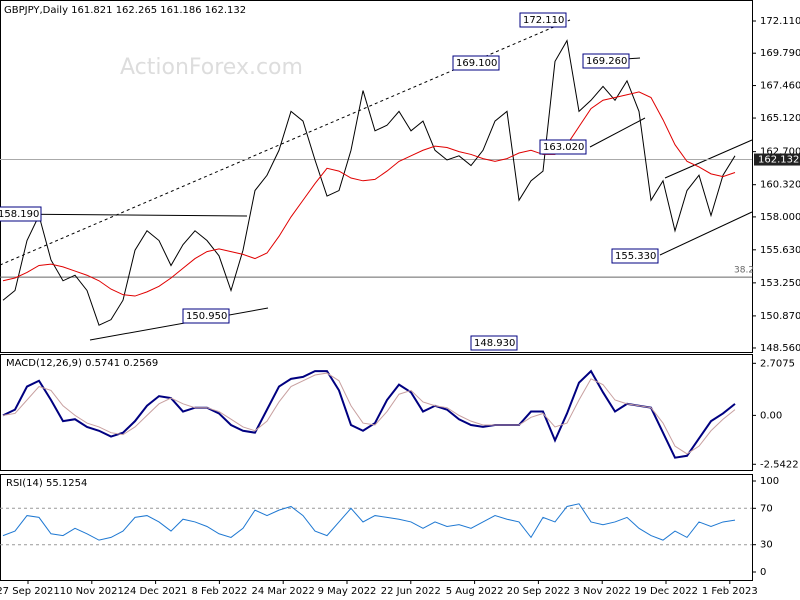 The width and height of the screenshot is (800, 600). I want to click on y-tick-label: 158.000, so click(780, 217).